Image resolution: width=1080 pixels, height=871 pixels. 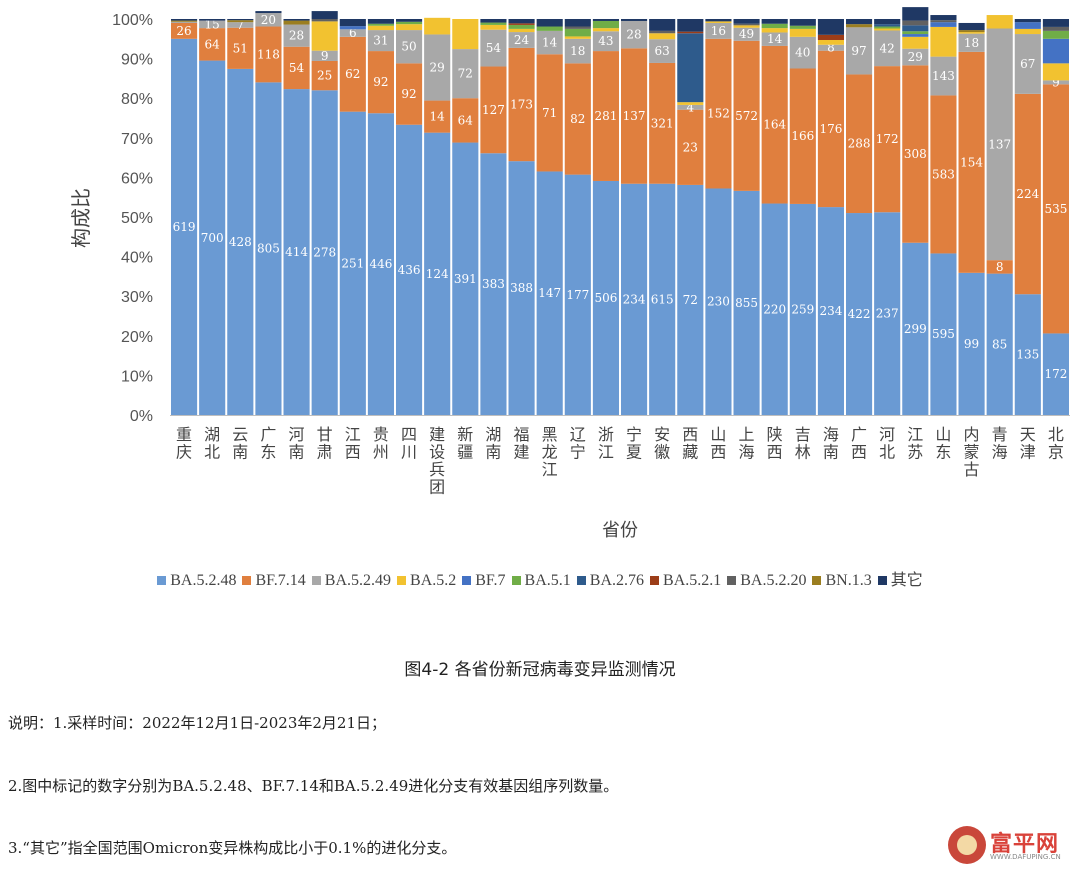 I want to click on y-tick-label: 70%, so click(x=137, y=139).